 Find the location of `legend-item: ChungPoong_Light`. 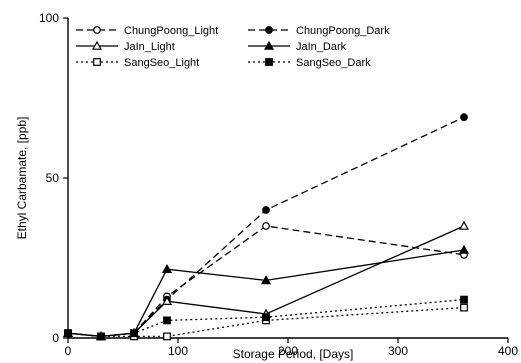

legend-item: ChungPoong_Light is located at coordinates (147, 31).